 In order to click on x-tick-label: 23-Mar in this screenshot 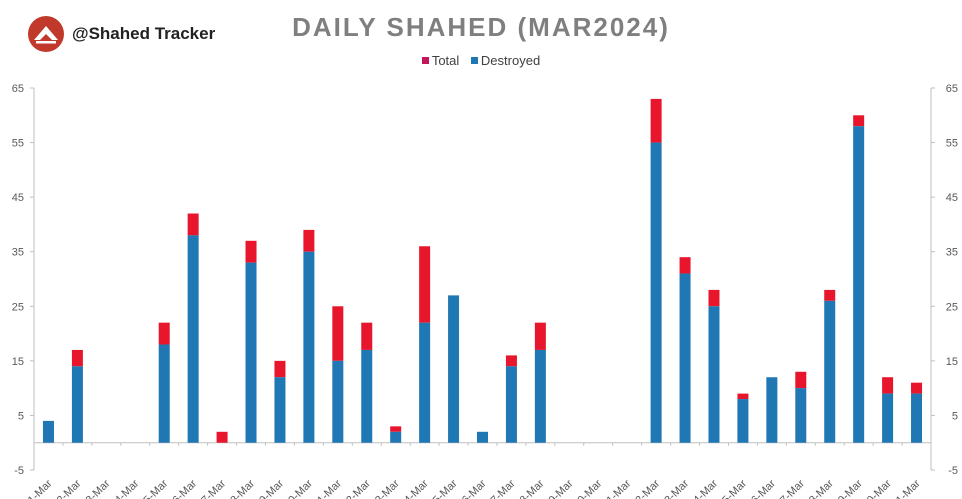, I will do `click(674, 488)`.